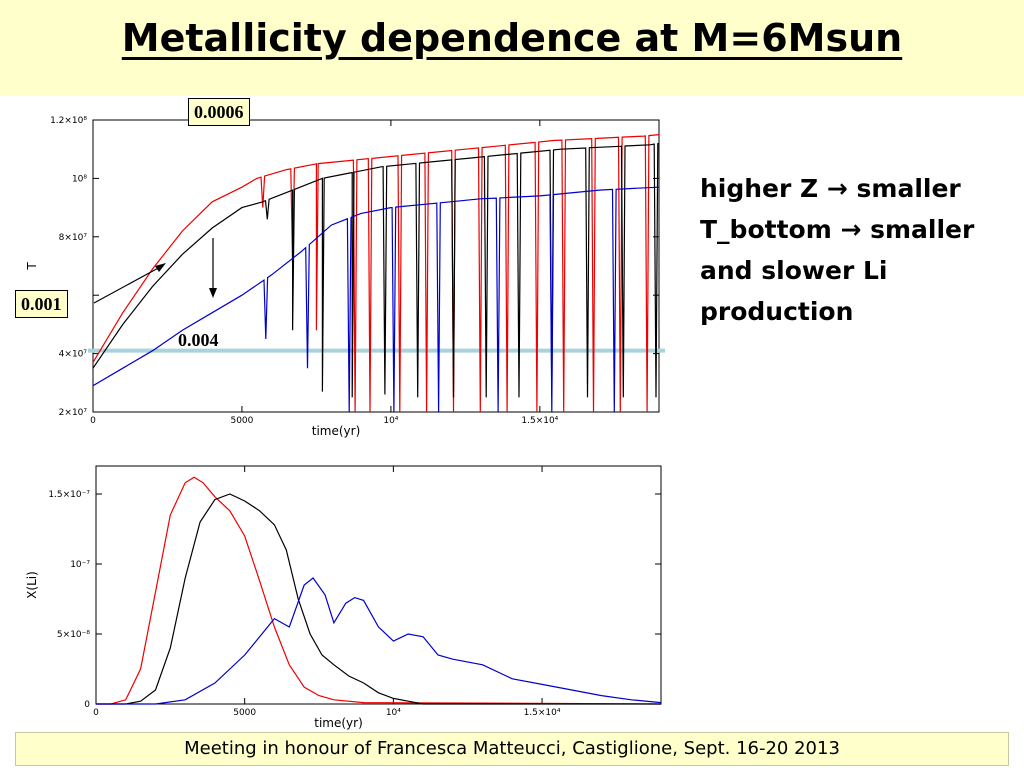  I want to click on y-tick-label: 4×10⁷, so click(73, 355).